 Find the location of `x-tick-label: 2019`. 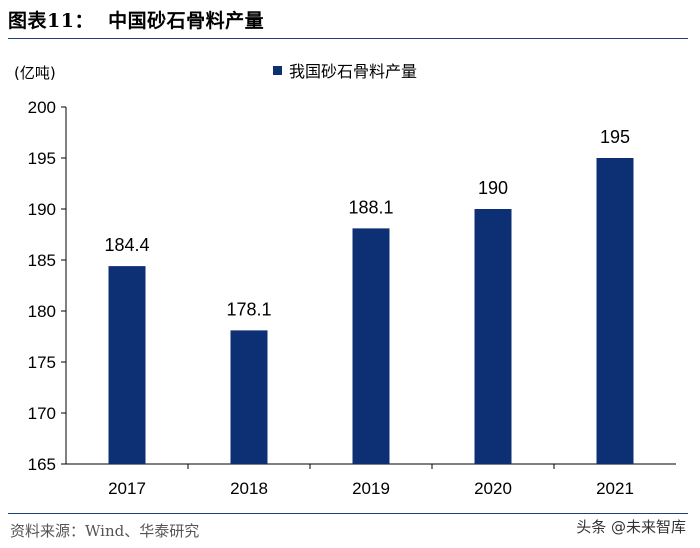

x-tick-label: 2019 is located at coordinates (371, 488).